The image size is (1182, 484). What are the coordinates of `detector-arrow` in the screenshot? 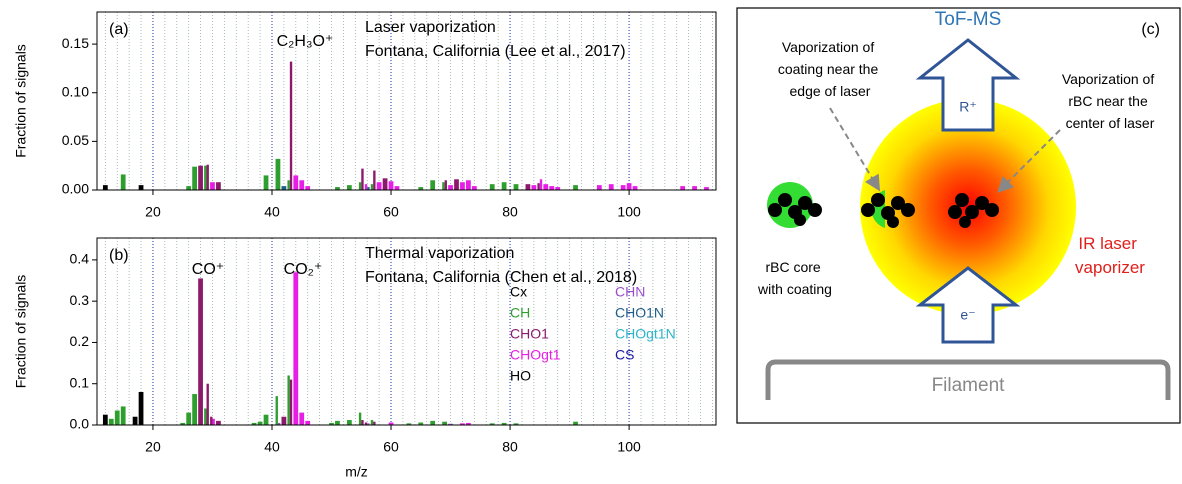 It's located at (968, 85).